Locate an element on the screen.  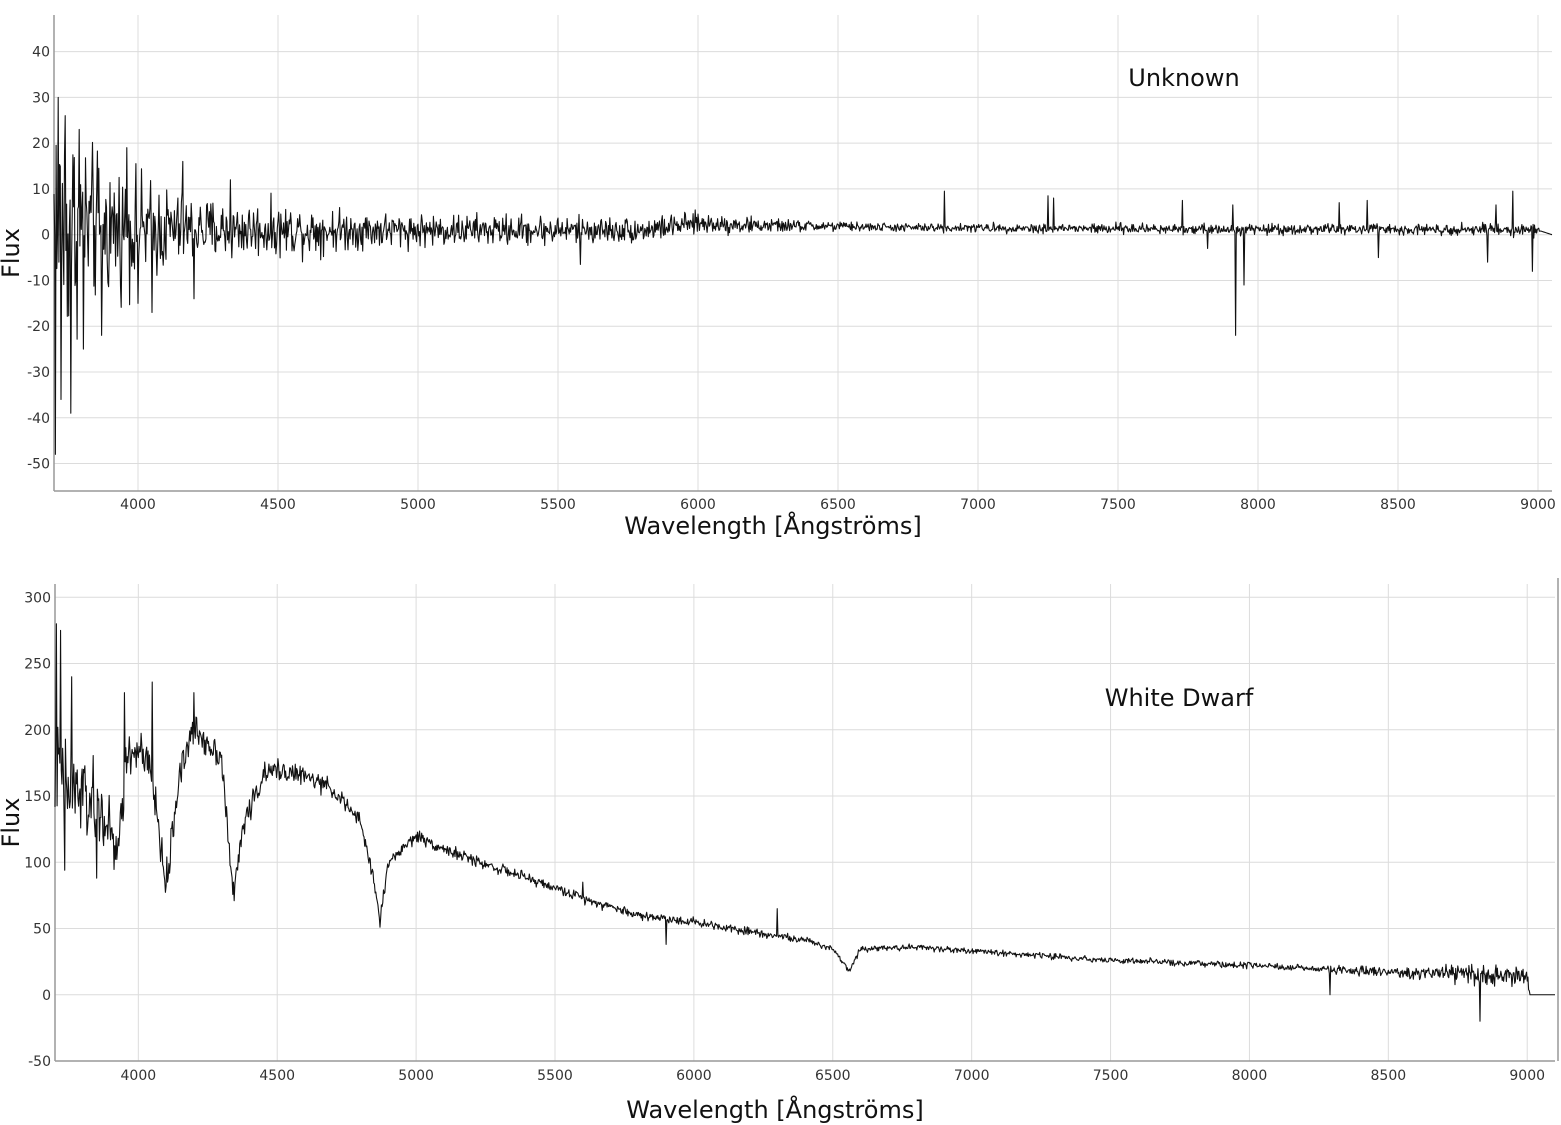
y-tick-label: 250 is located at coordinates (37, 665).